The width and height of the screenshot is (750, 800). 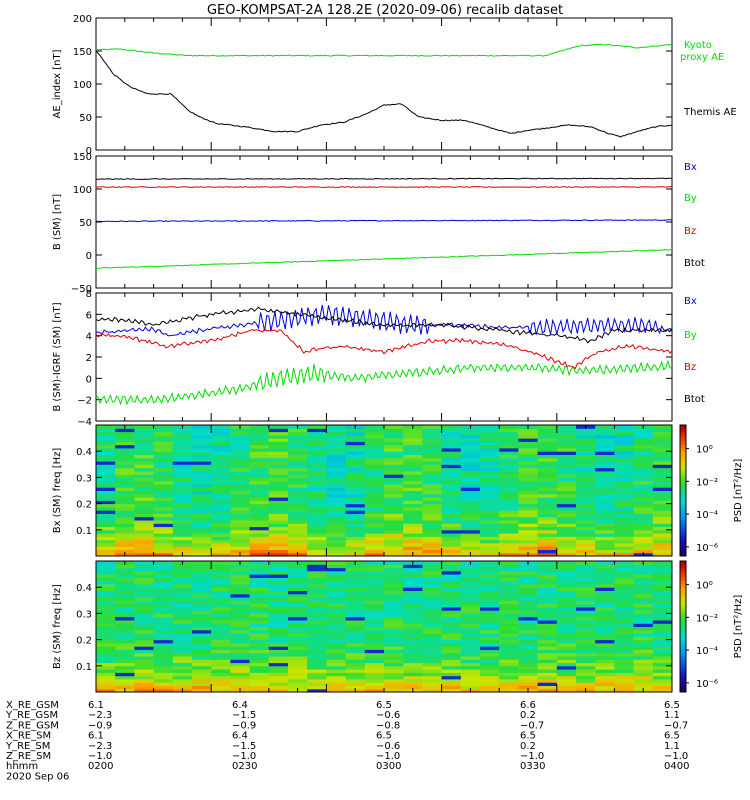 I want to click on legend-label: Themis AE, so click(x=710, y=112).